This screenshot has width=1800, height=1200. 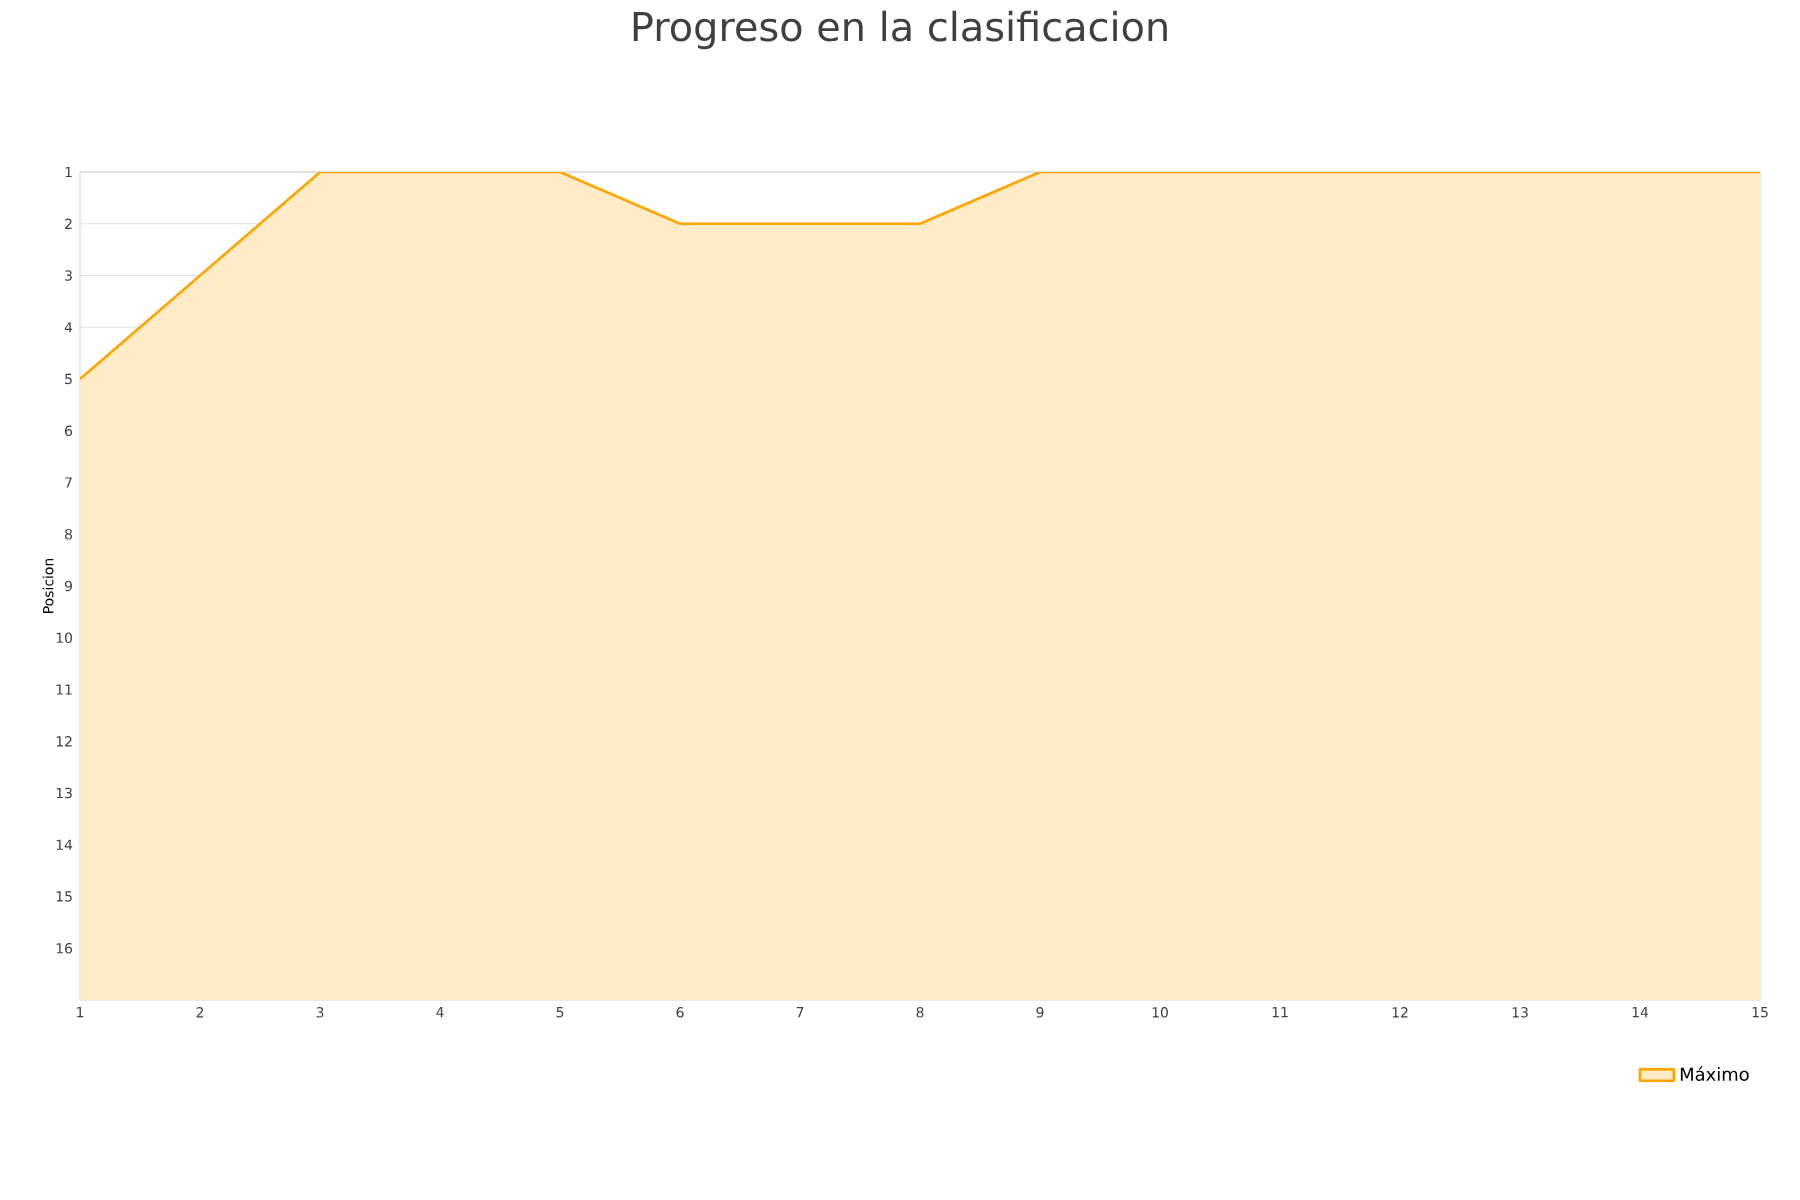 I want to click on chart-title: Progreso en la clasificacion, so click(x=900, y=30).